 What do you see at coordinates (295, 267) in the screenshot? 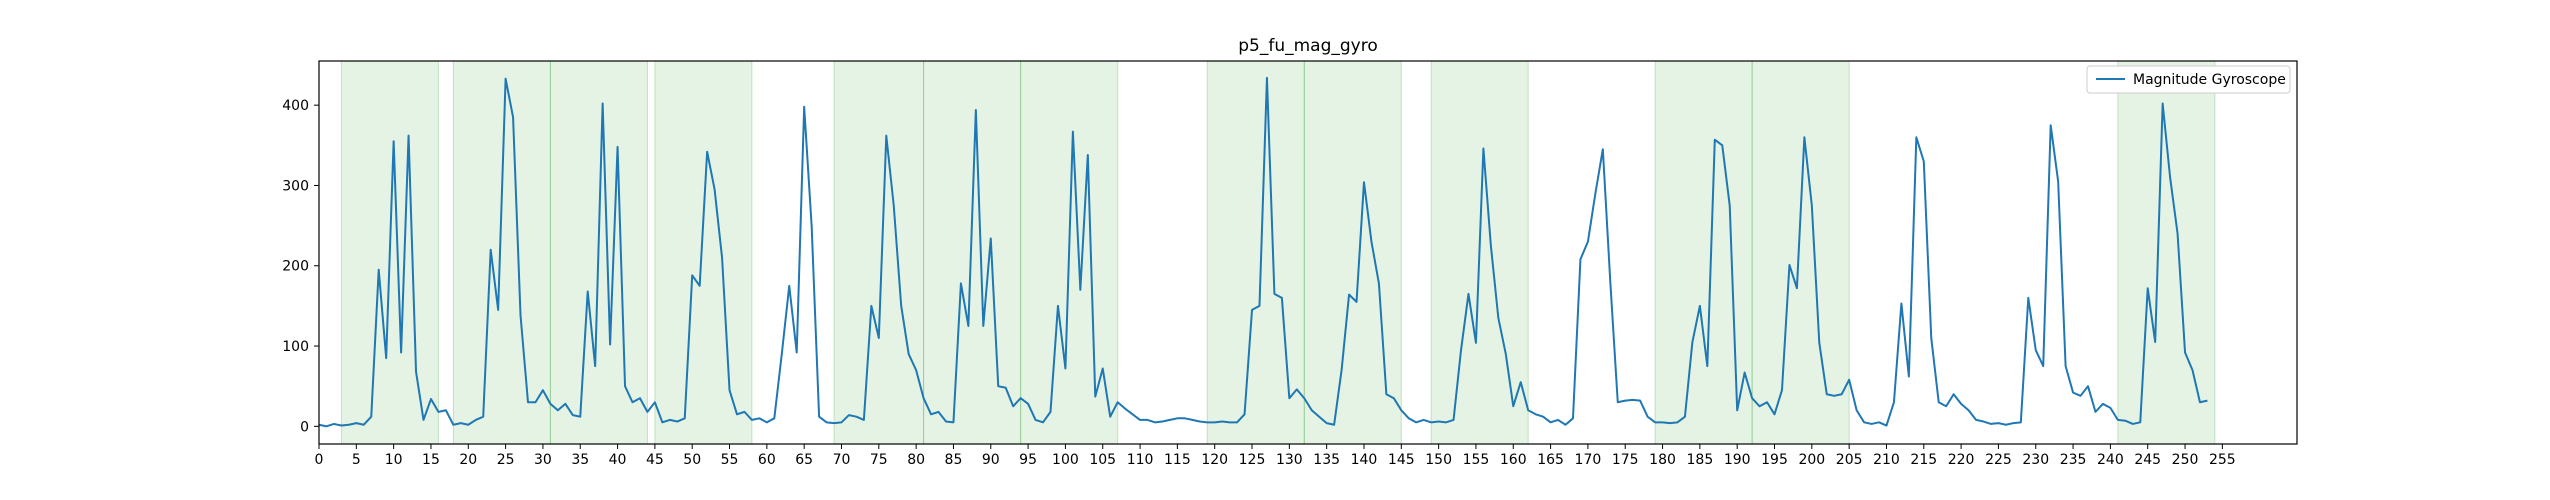
I see `y-tick-label: 200` at bounding box center [295, 267].